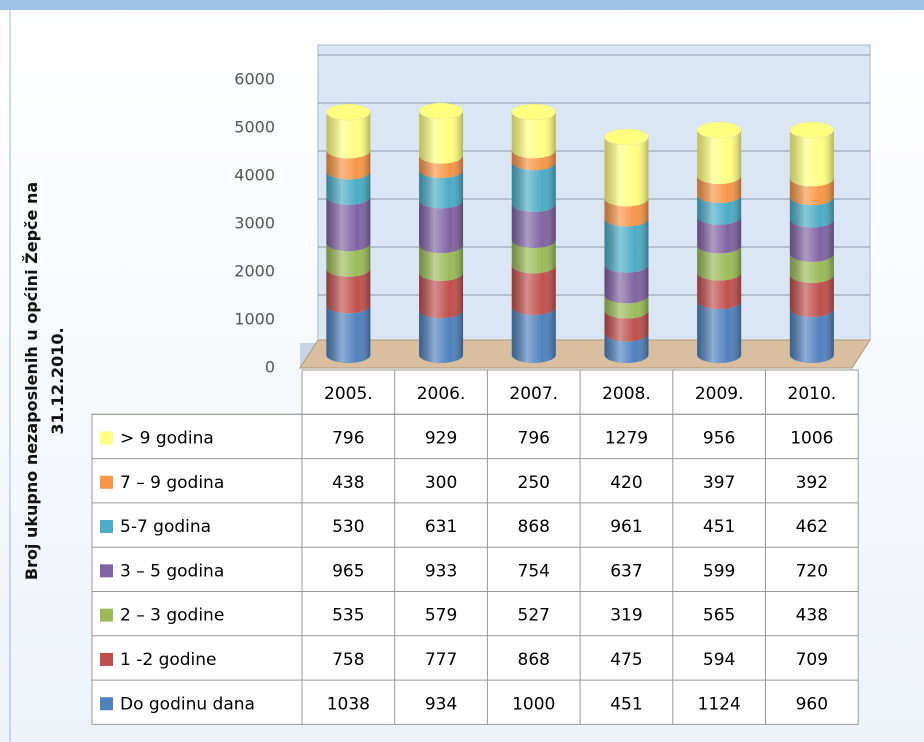  What do you see at coordinates (626, 660) in the screenshot?
I see `table-cell: 475` at bounding box center [626, 660].